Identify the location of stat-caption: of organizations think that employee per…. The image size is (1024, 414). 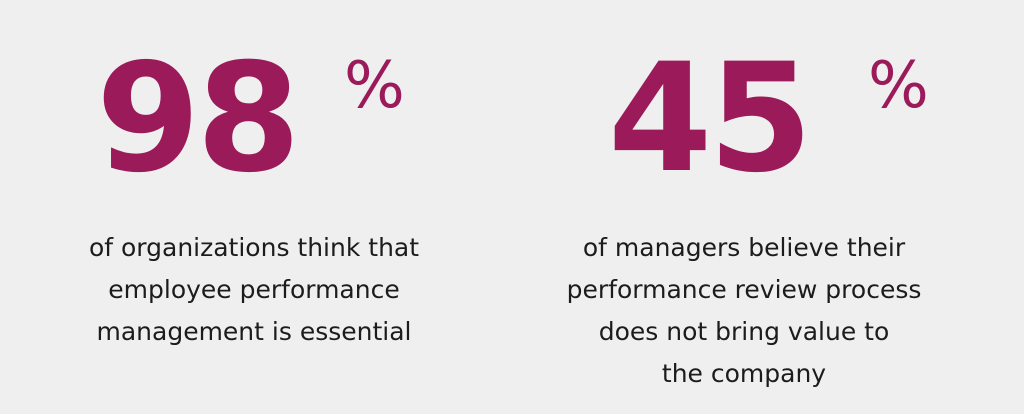
(254, 290).